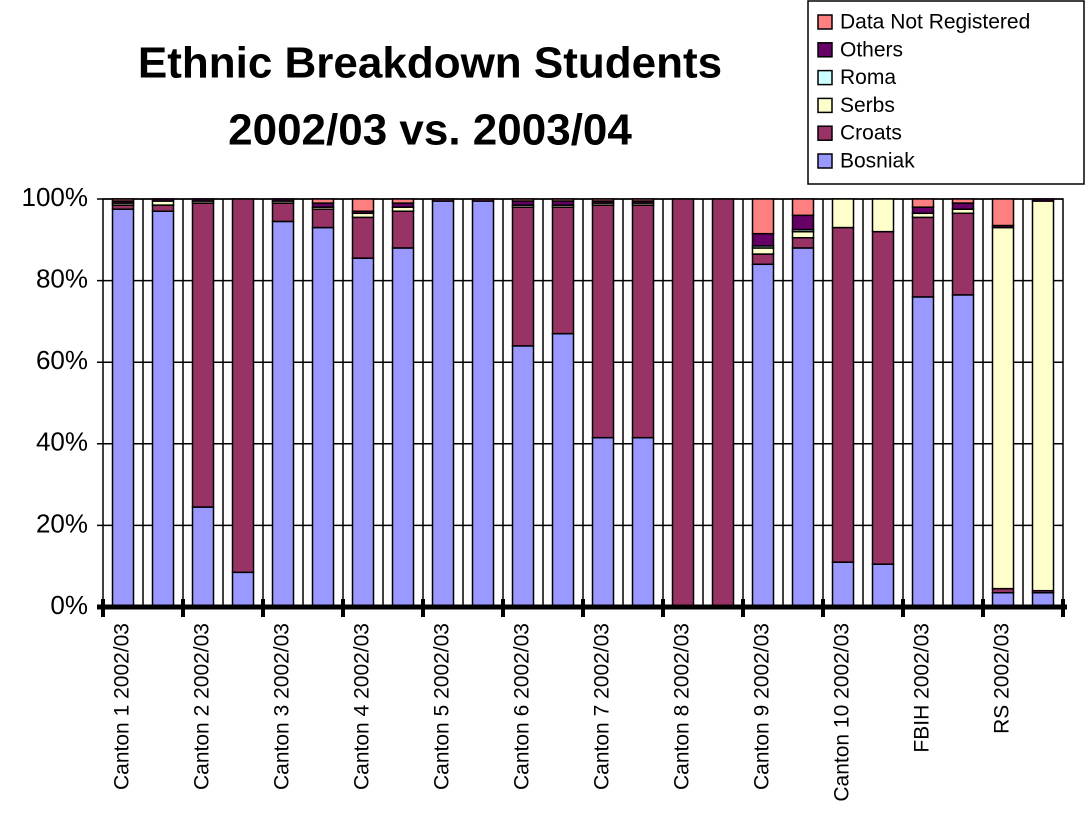 The width and height of the screenshot is (1085, 838). What do you see at coordinates (868, 77) in the screenshot?
I see `legend-label: Roma` at bounding box center [868, 77].